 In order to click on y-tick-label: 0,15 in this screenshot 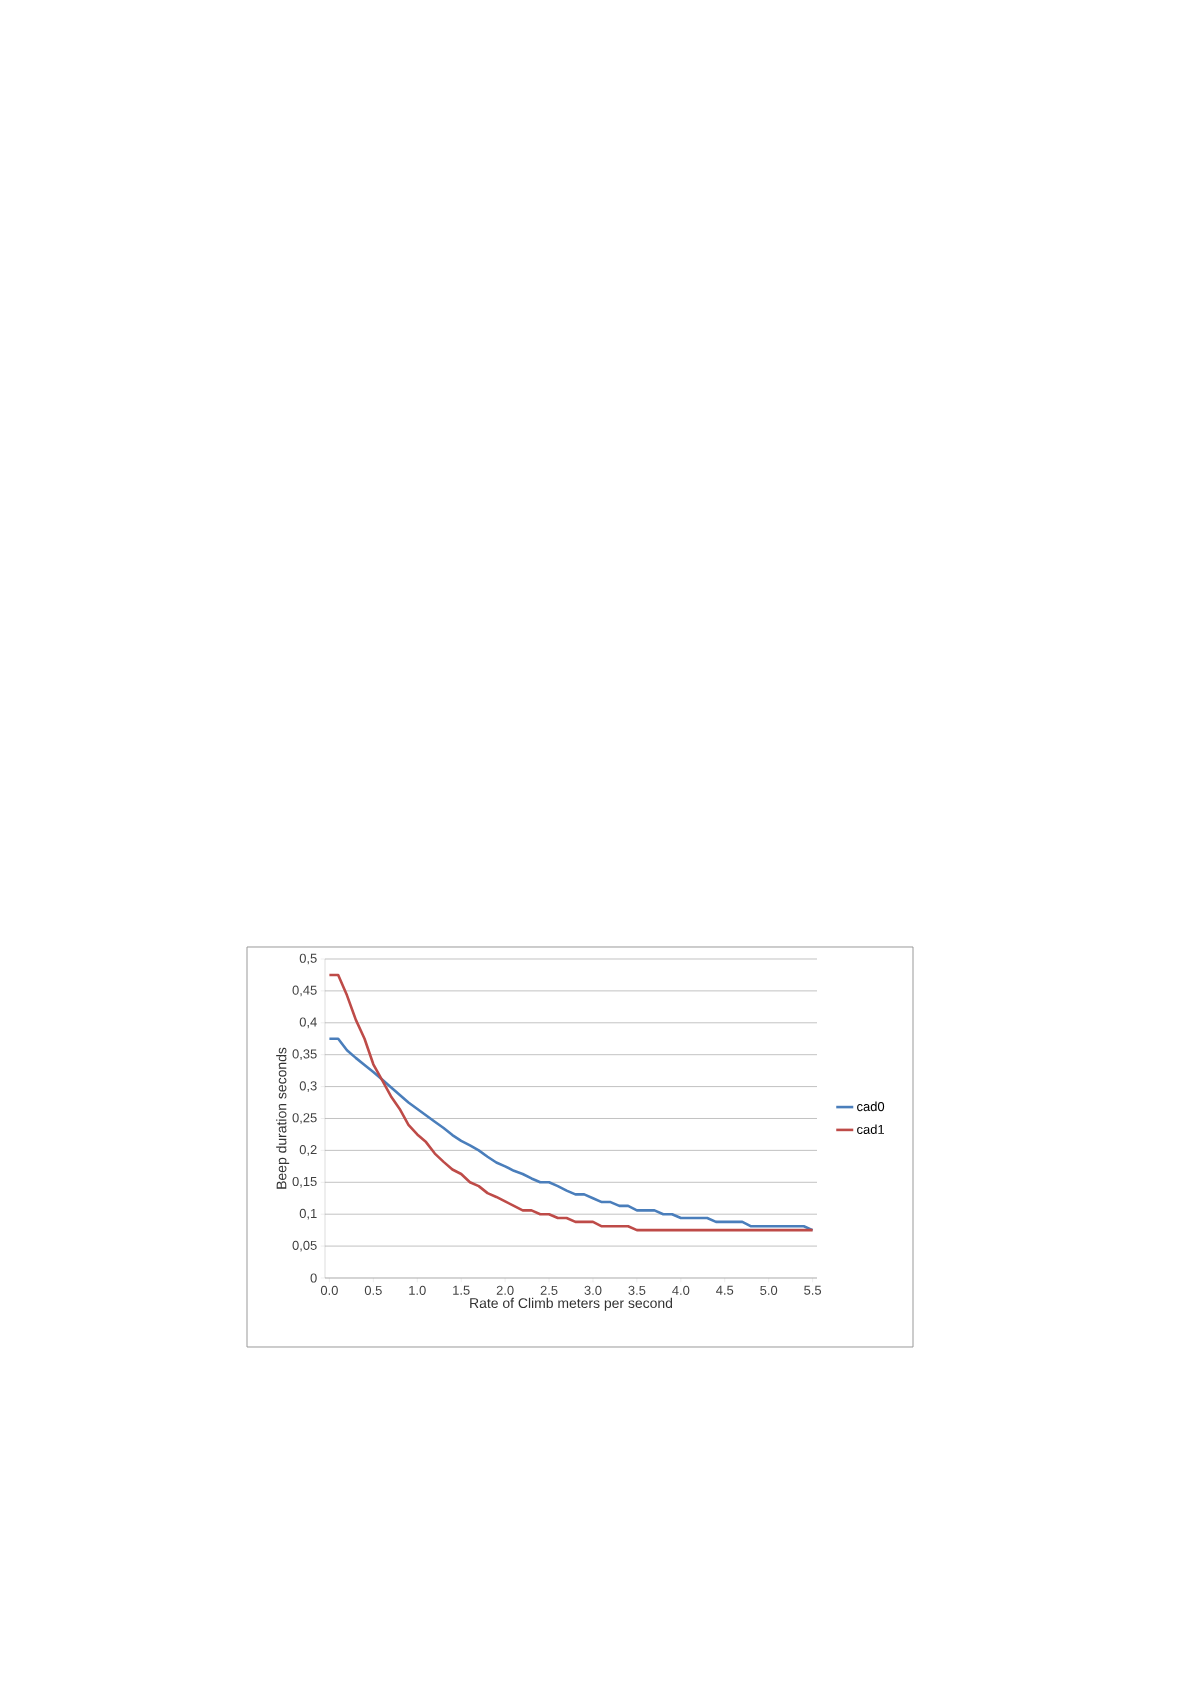, I will do `click(304, 1182)`.